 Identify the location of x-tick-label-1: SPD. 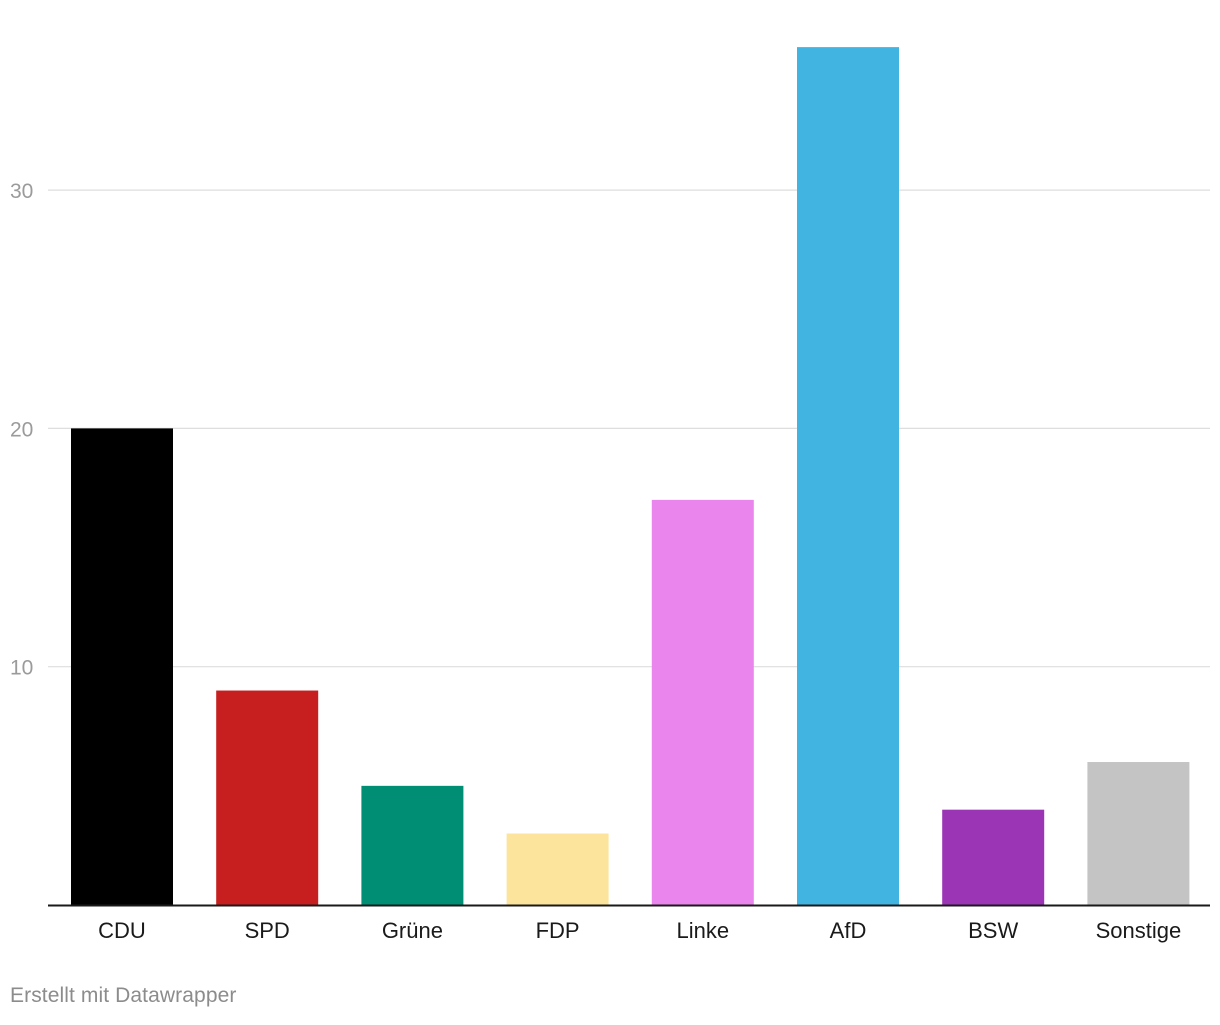
(267, 930).